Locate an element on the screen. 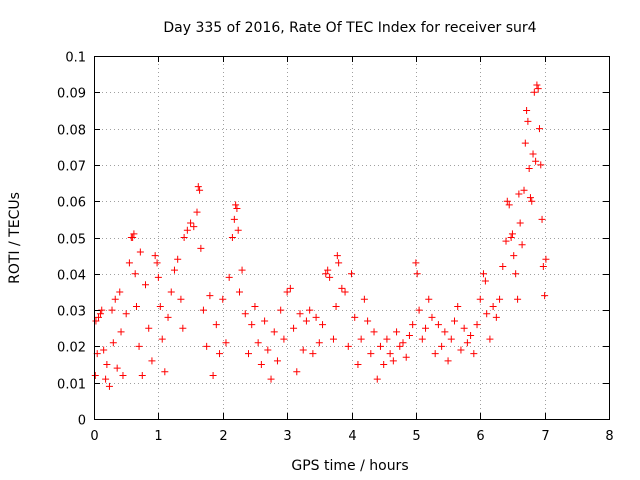  x-tick-label: 6 is located at coordinates (480, 436).